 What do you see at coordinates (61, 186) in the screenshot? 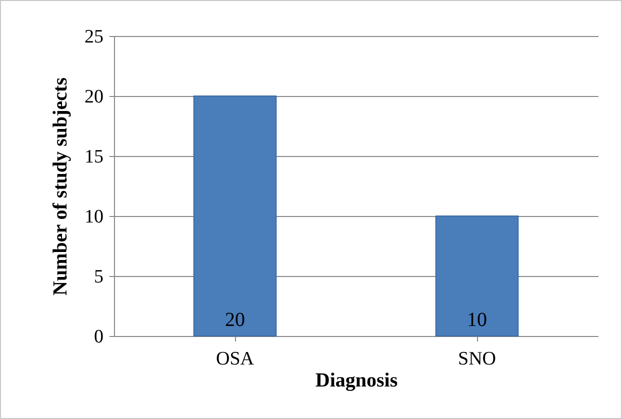
I see `y-axis-title: Number of study subjects` at bounding box center [61, 186].